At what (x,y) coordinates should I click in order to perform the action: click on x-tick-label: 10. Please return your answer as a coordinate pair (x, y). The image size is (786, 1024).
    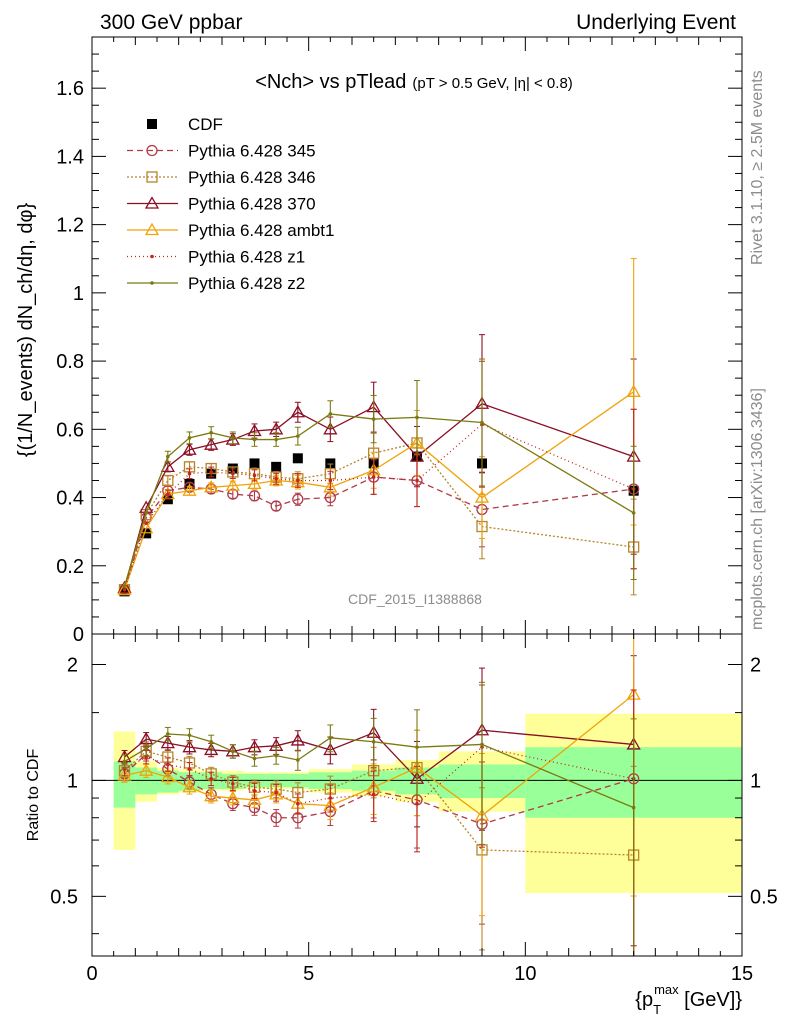
    Looking at the image, I should click on (525, 974).